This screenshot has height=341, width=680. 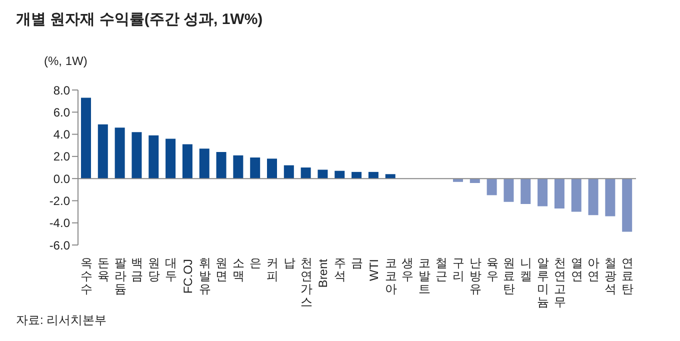 I want to click on x-tick-label: 원당, so click(x=154, y=269).